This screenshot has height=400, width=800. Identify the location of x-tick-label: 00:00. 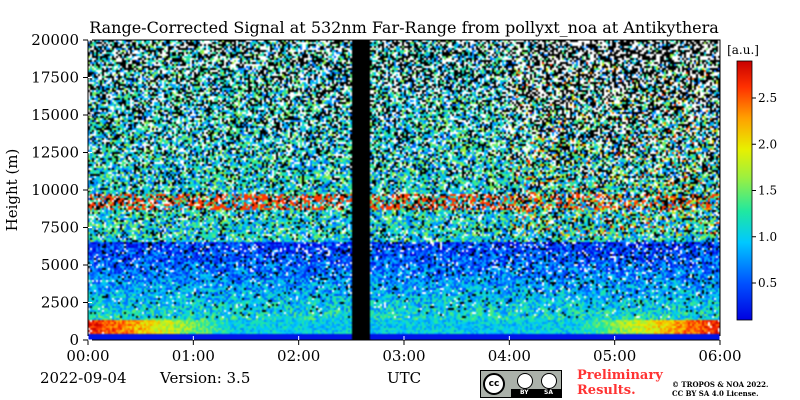
(87, 356).